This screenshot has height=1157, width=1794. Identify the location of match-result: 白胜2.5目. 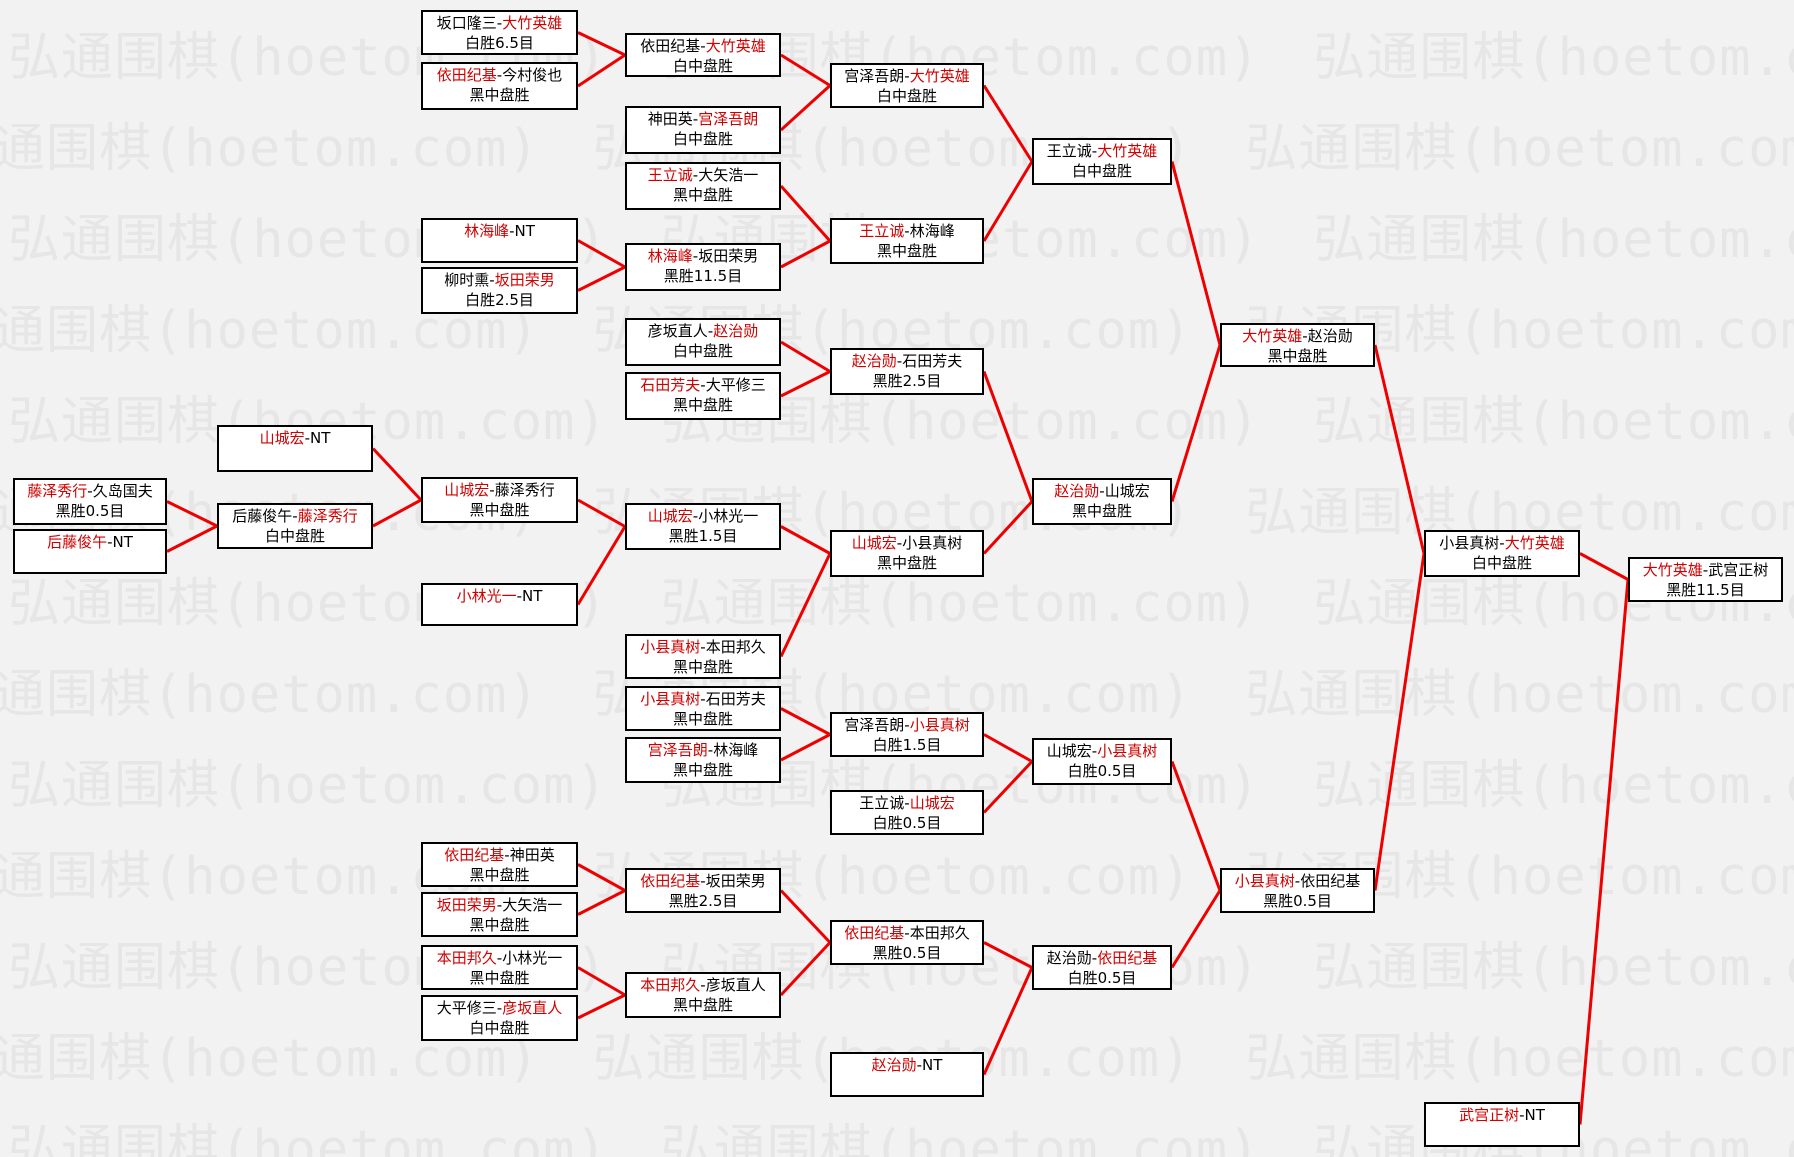
(499, 300).